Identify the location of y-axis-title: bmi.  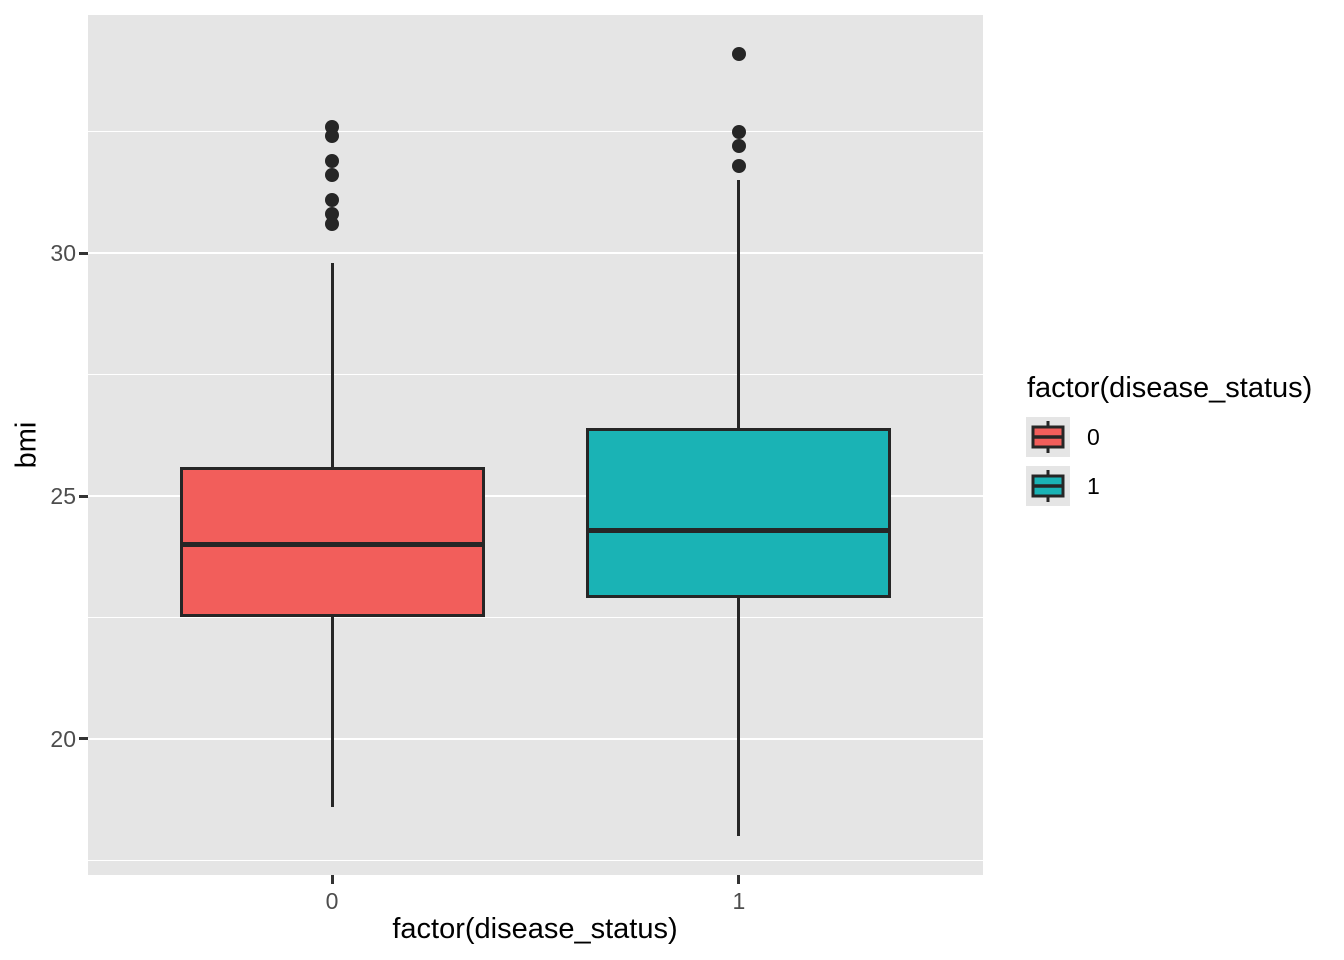
(26, 445).